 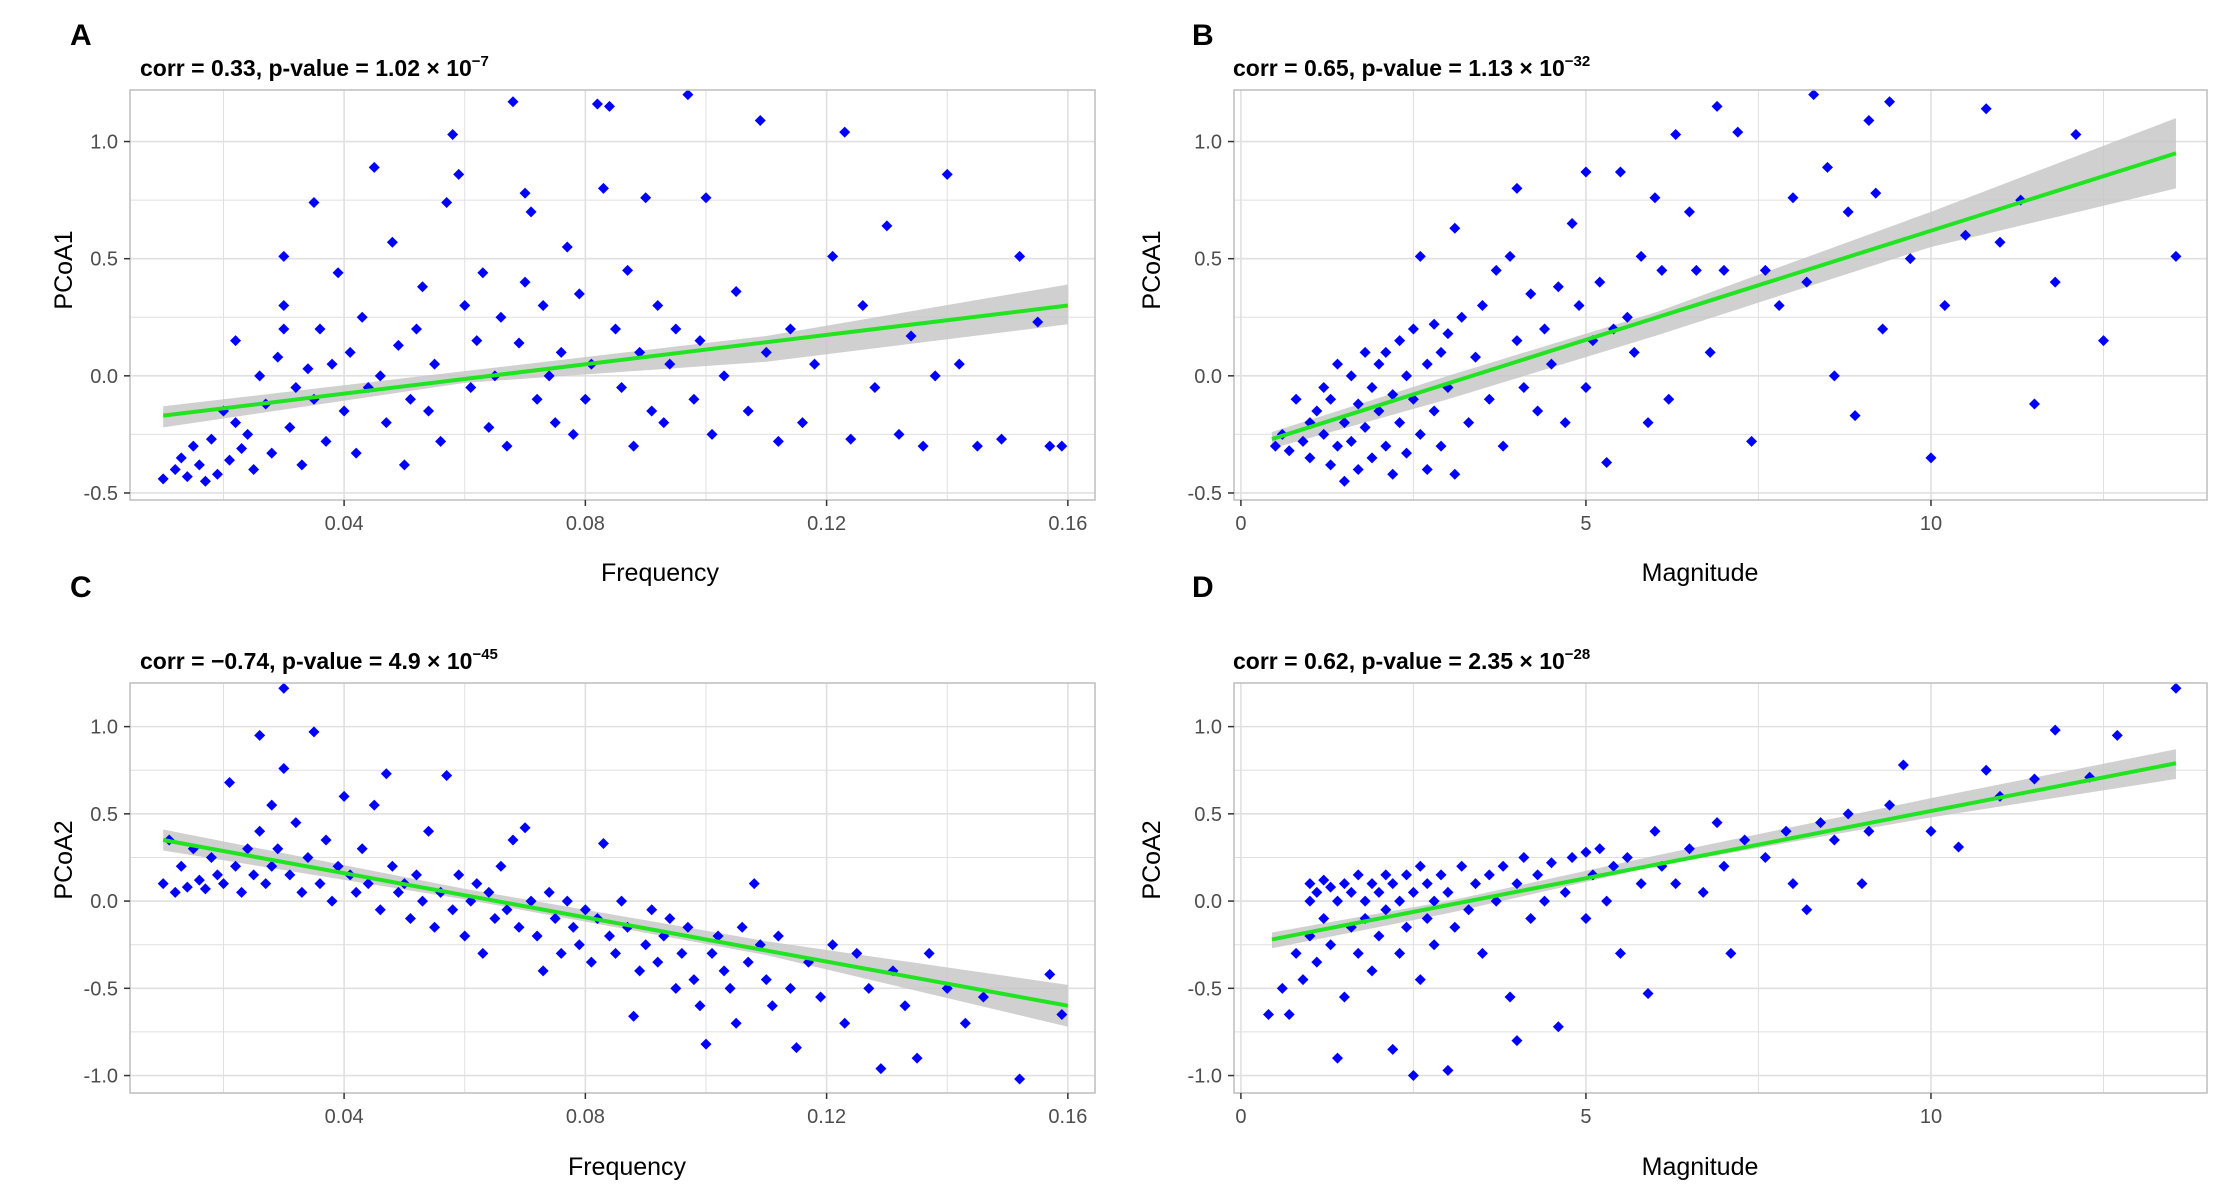 What do you see at coordinates (615, 923) in the screenshot?
I see `regression-line` at bounding box center [615, 923].